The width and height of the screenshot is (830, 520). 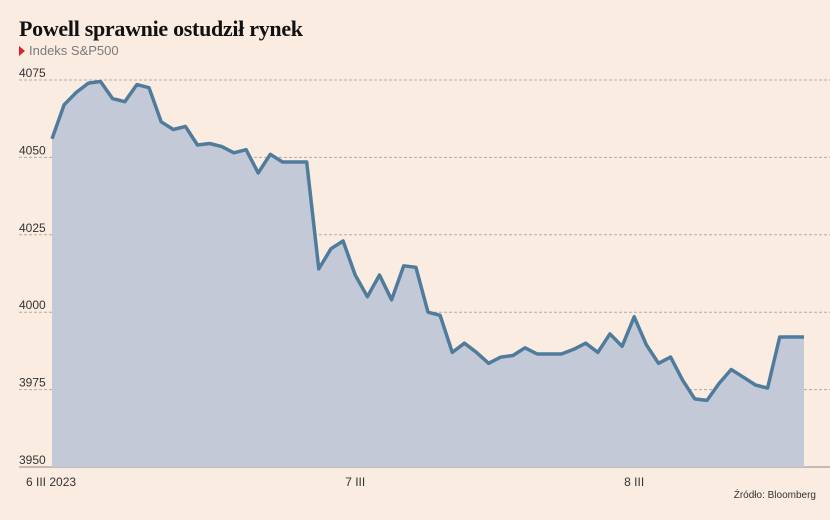 What do you see at coordinates (51, 482) in the screenshot?
I see `x-tick-label: 6 III 2023` at bounding box center [51, 482].